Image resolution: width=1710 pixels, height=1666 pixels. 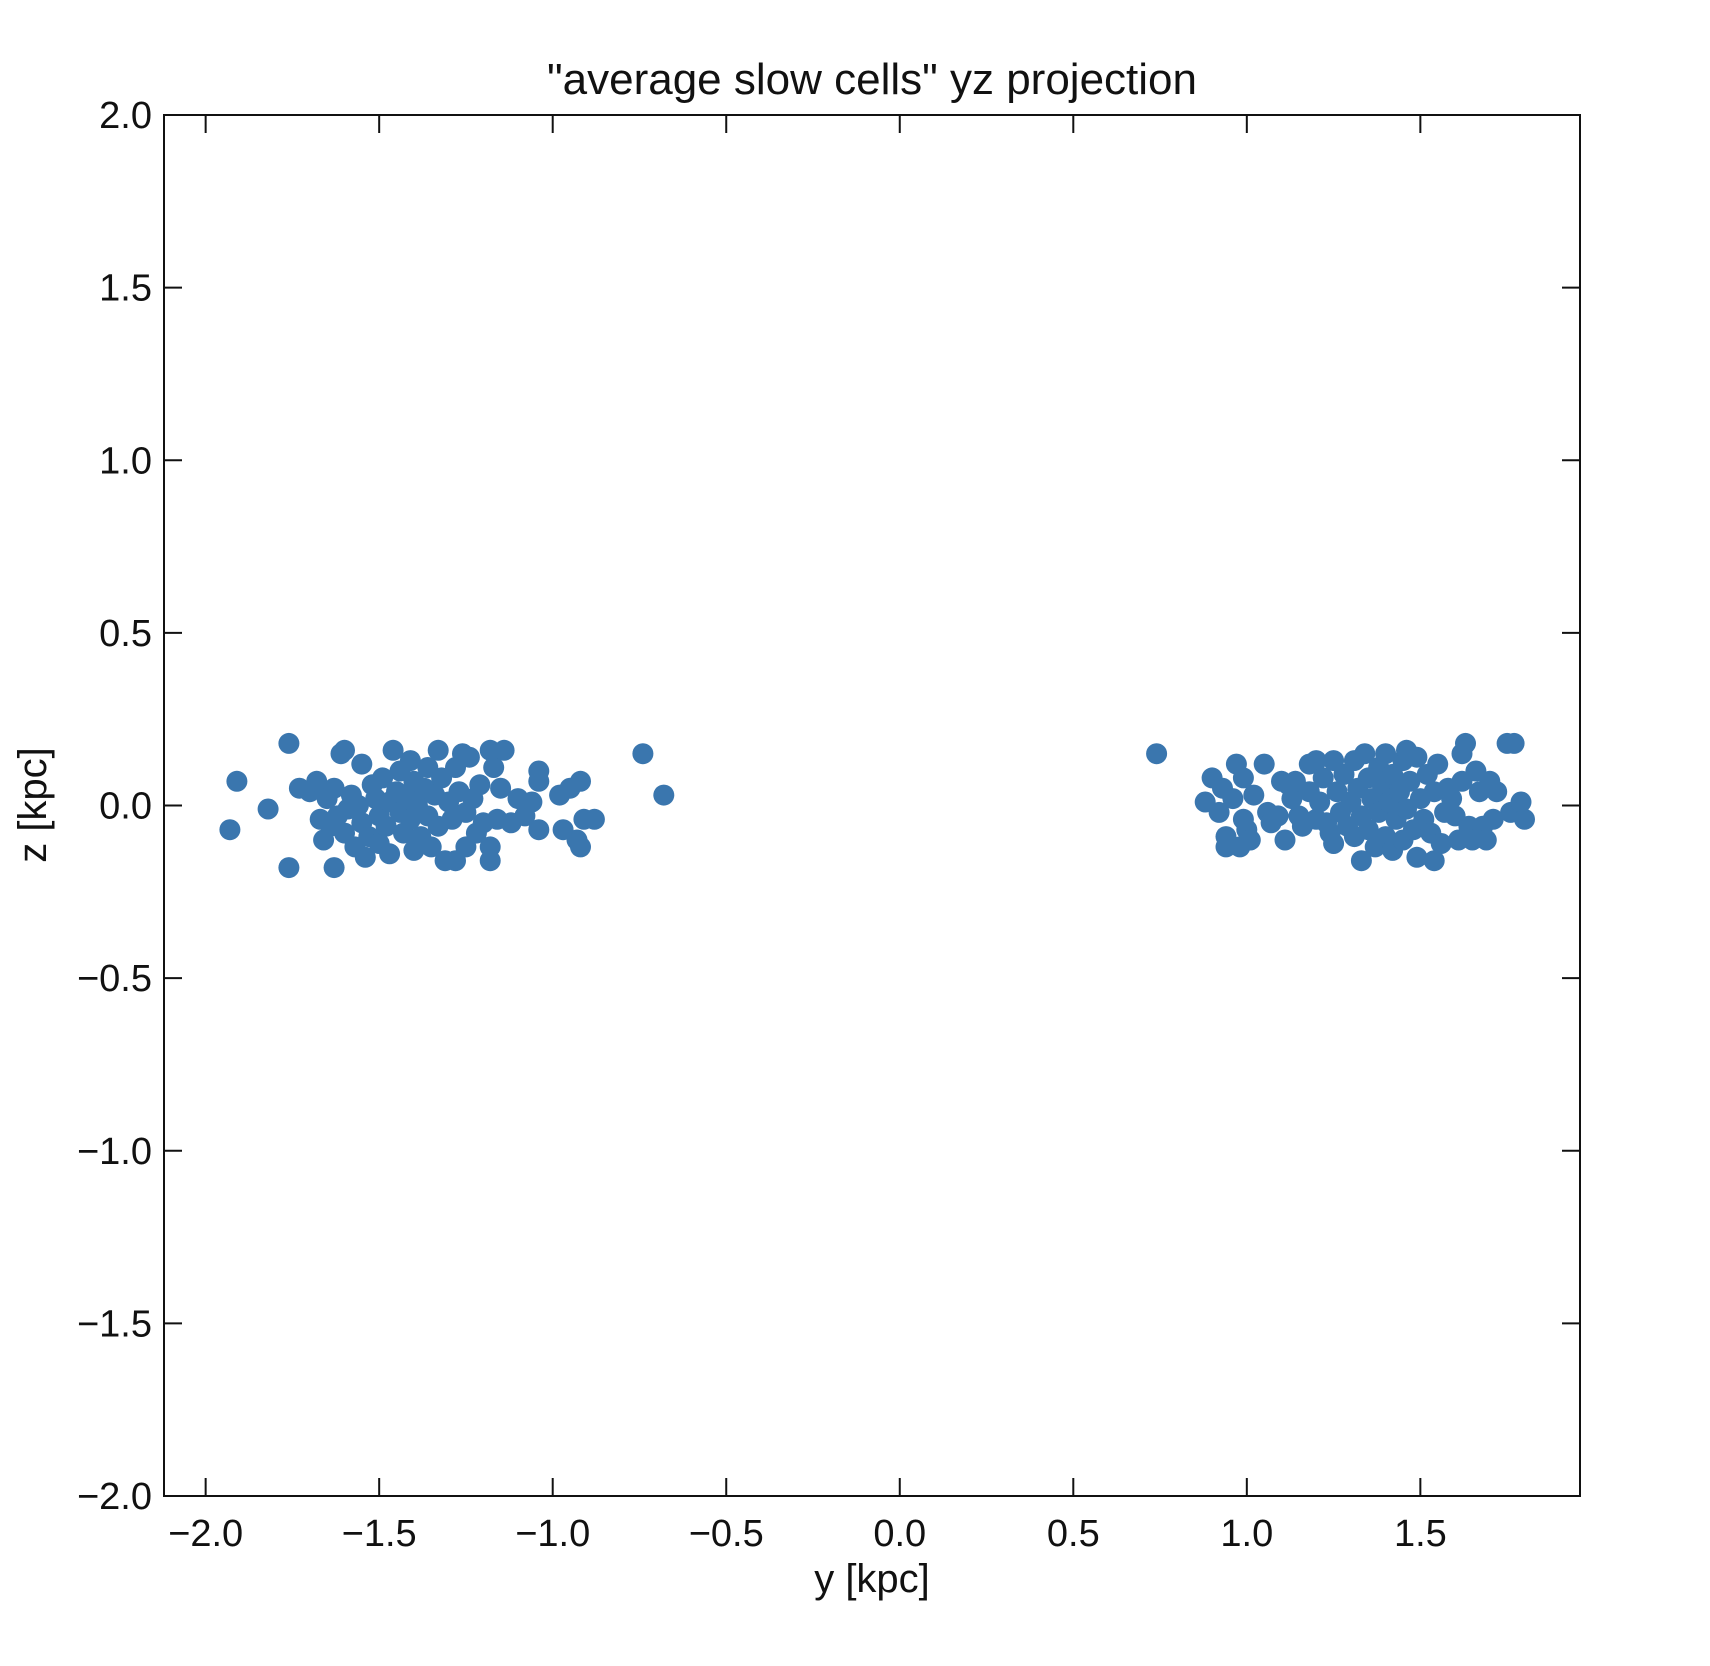 I want to click on x-tick-label: 0.0, so click(x=899, y=1534).